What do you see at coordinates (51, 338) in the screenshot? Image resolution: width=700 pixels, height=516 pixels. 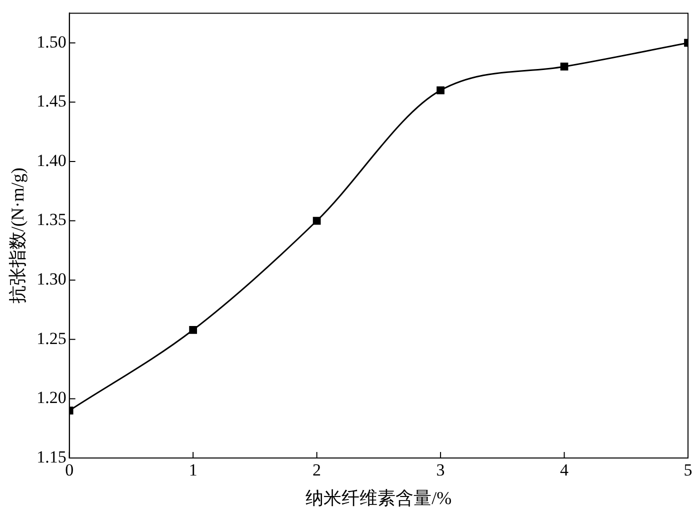 I see `y-tick-label: 1.25` at bounding box center [51, 338].